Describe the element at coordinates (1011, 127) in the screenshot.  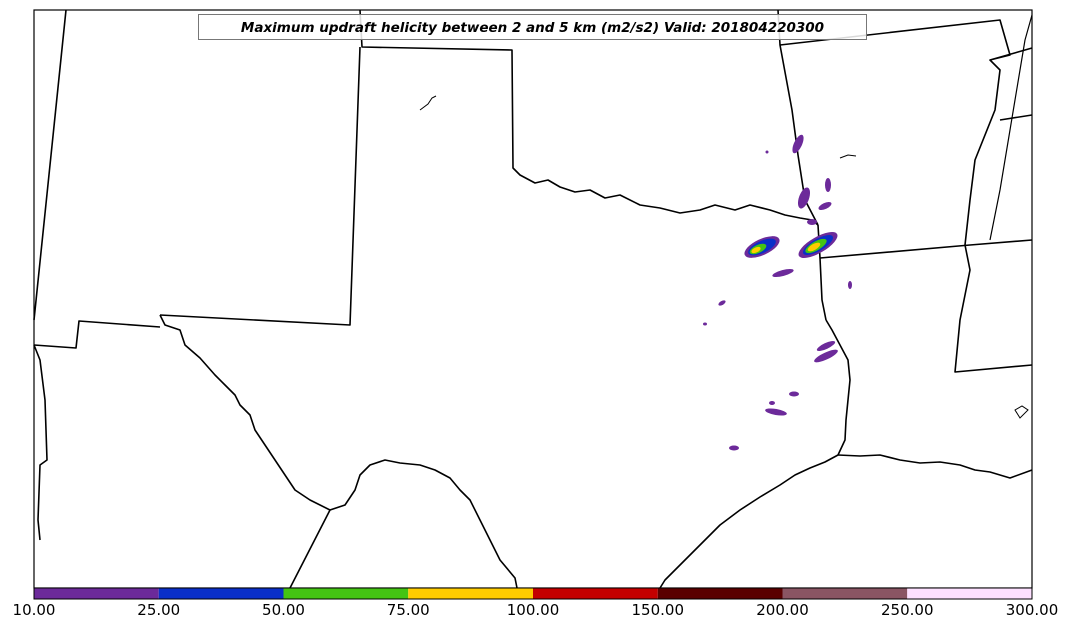
I see `river-mississippi` at that location.